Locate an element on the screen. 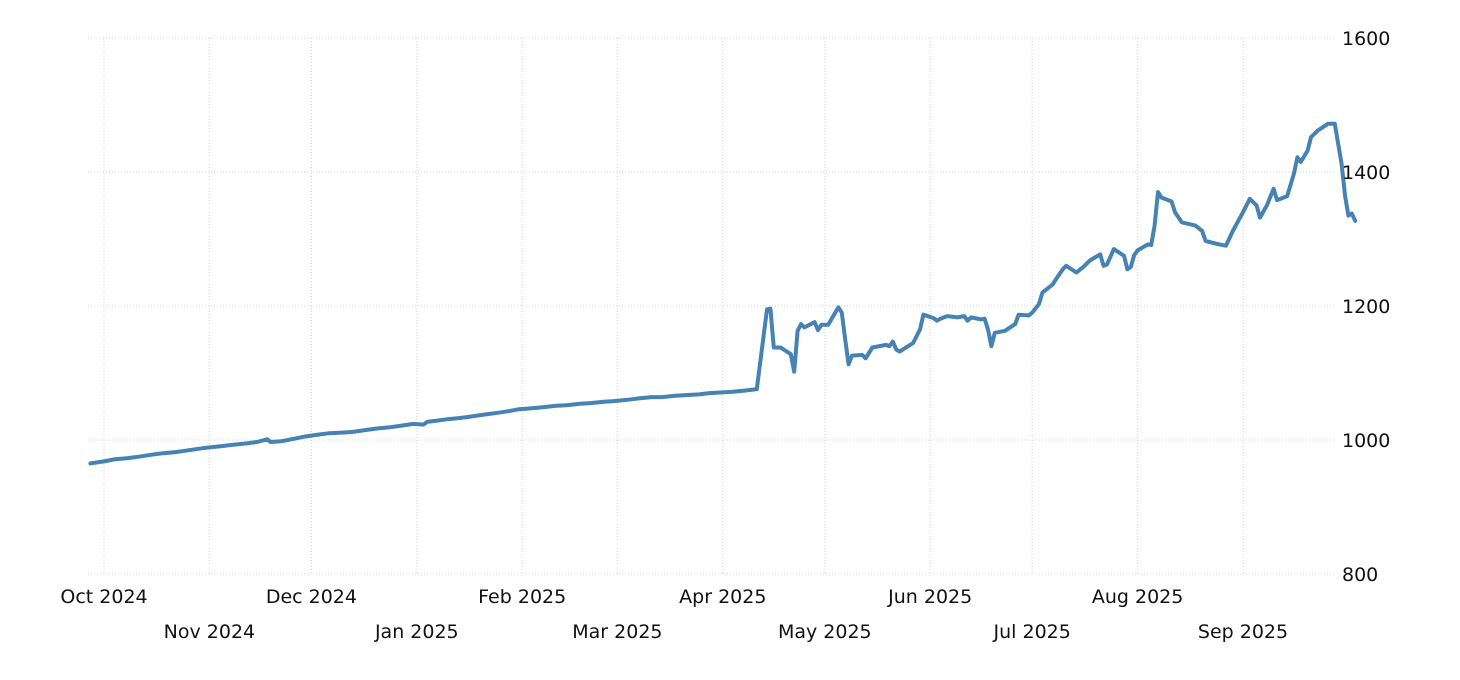 This screenshot has width=1460, height=680. x-tick-label: Nov 2024 is located at coordinates (209, 632).